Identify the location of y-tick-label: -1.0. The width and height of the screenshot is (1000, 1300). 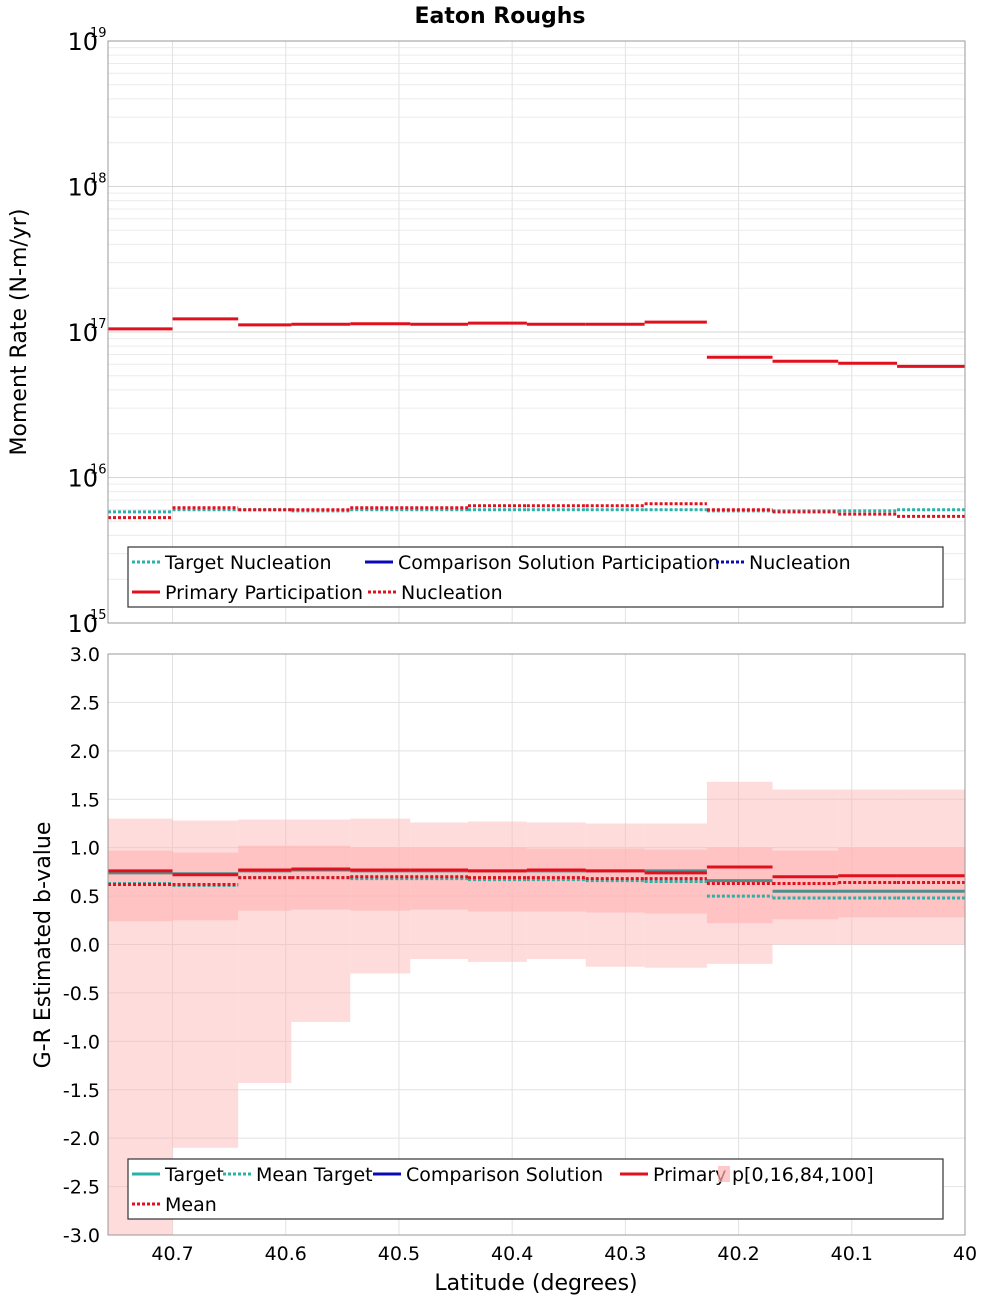
(81, 1042).